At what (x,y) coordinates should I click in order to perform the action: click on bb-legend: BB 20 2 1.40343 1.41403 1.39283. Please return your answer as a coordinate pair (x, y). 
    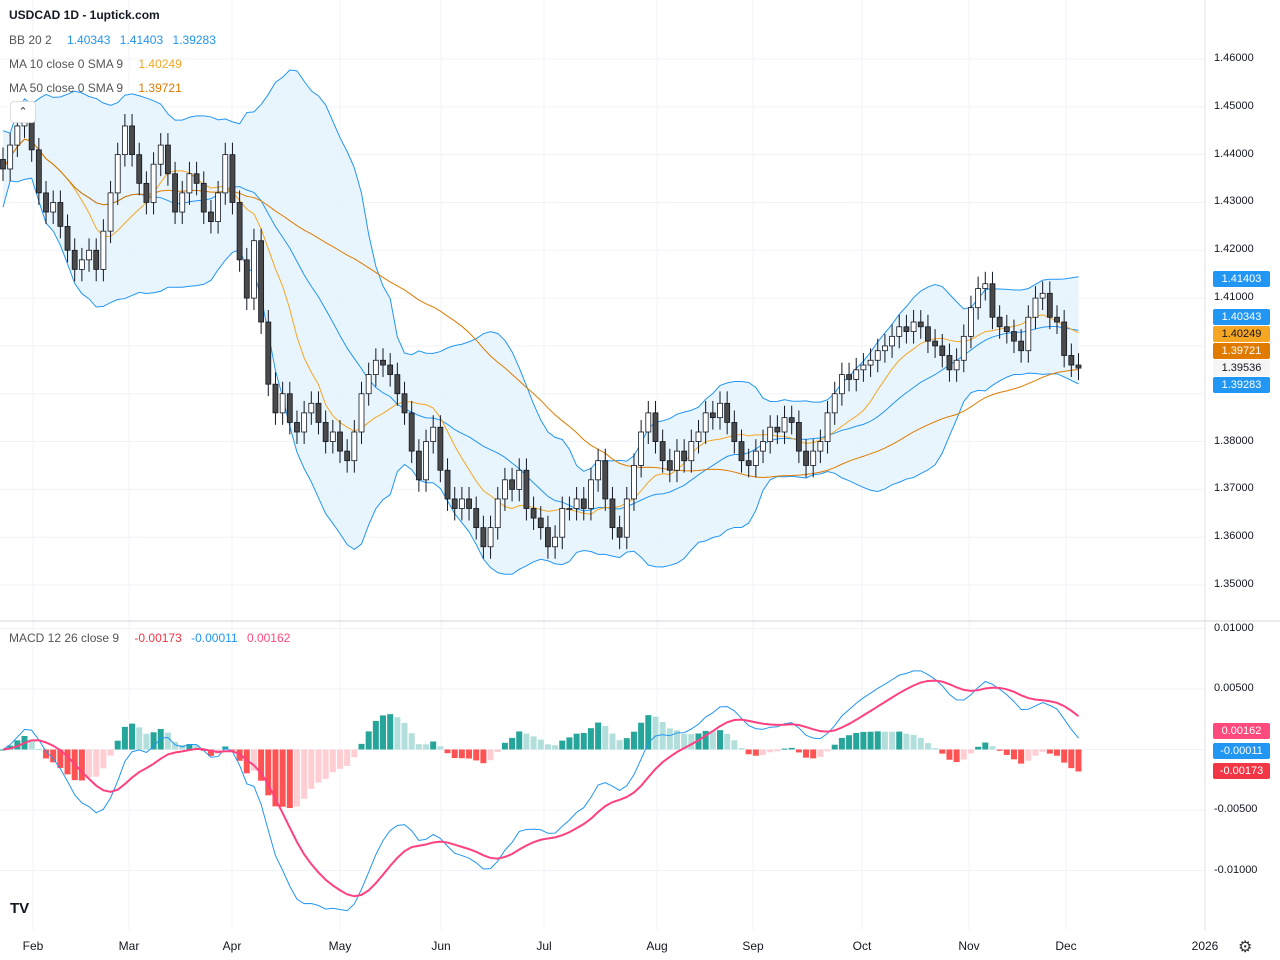
    Looking at the image, I should click on (115, 40).